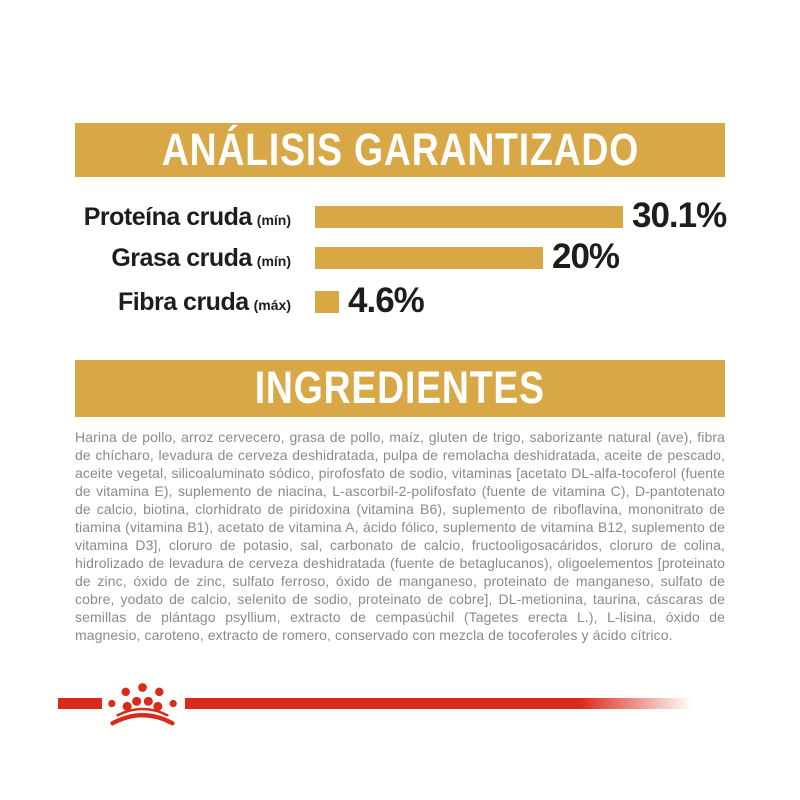  I want to click on analysis-value: 4.6%, so click(386, 300).